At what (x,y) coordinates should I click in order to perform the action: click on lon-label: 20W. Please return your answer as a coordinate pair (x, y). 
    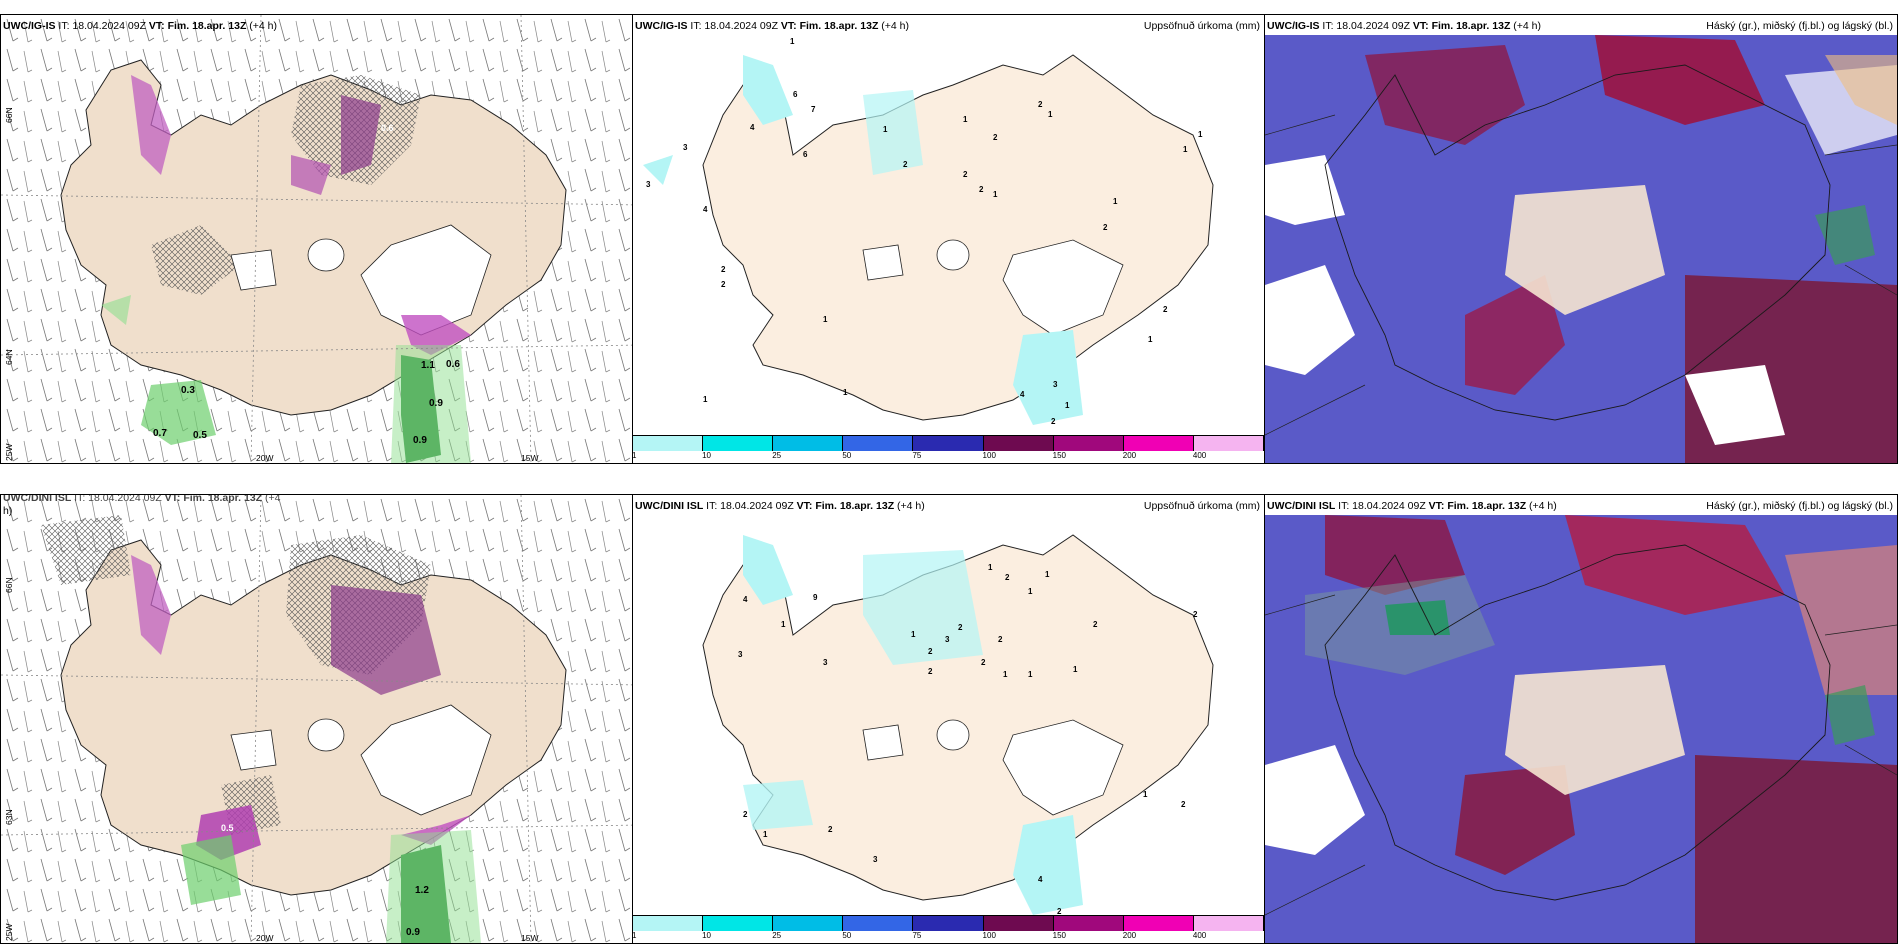
    Looking at the image, I should click on (265, 458).